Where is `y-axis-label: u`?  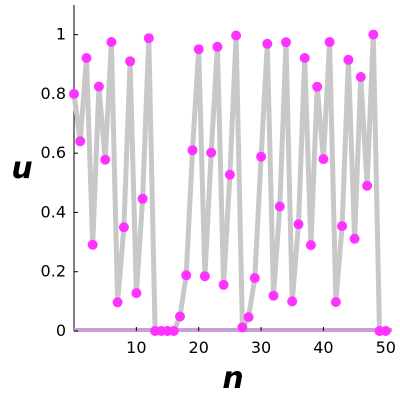 y-axis-label: u is located at coordinates (21, 168).